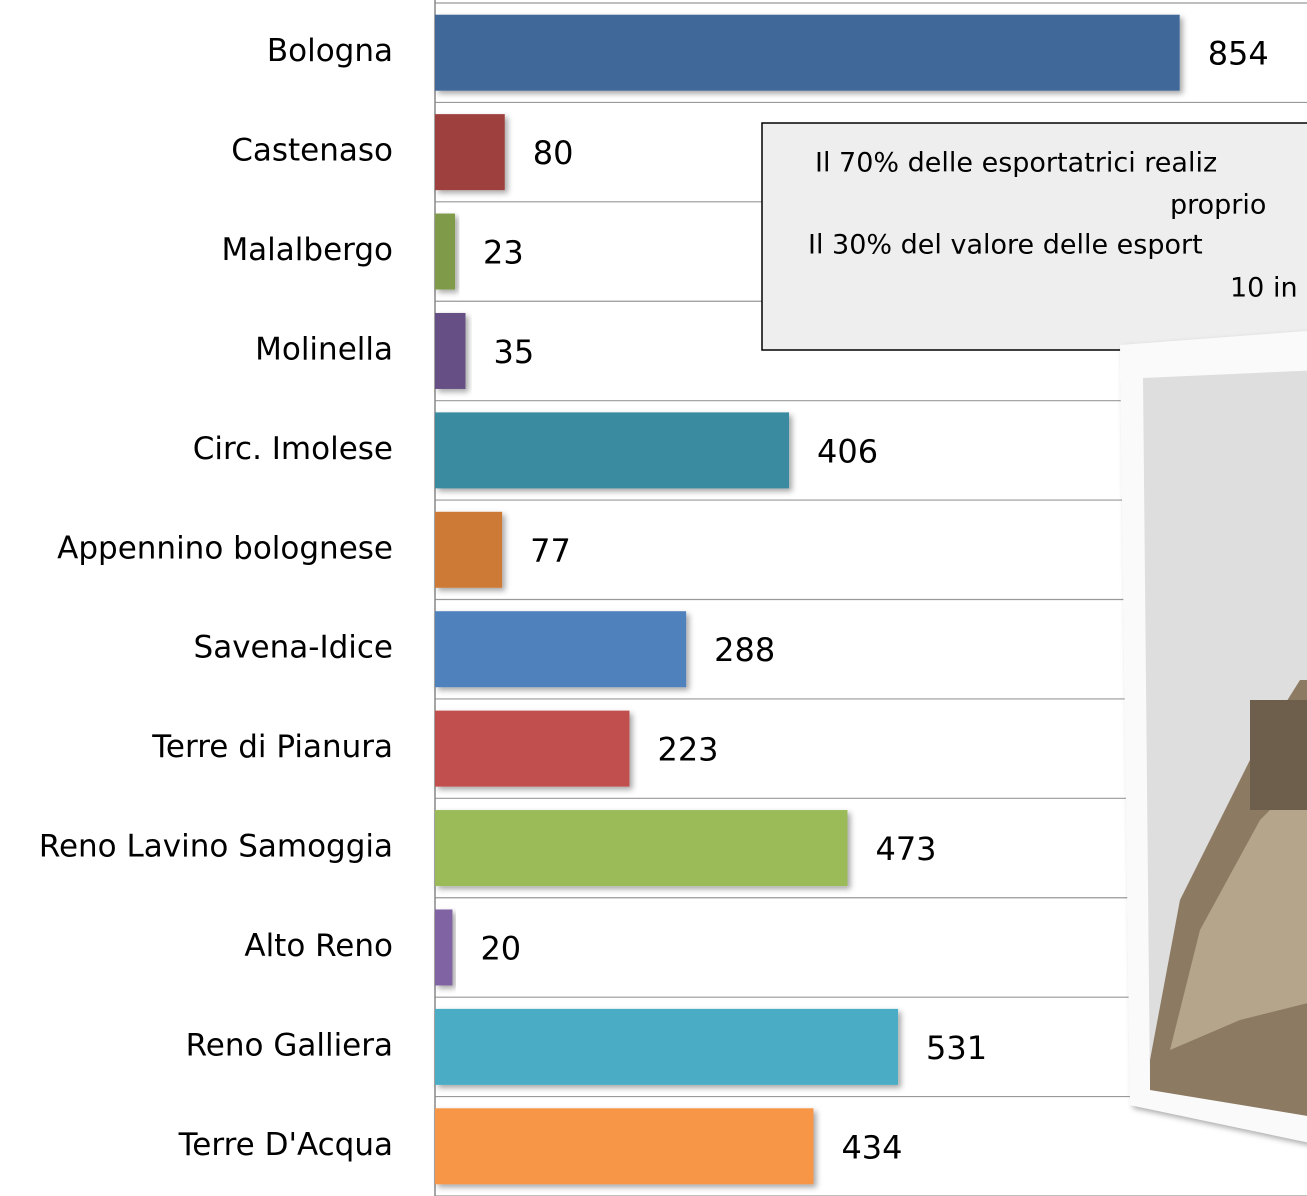 This screenshot has width=1307, height=1196. I want to click on category-label: Terre D'Acqua, so click(285, 1145).